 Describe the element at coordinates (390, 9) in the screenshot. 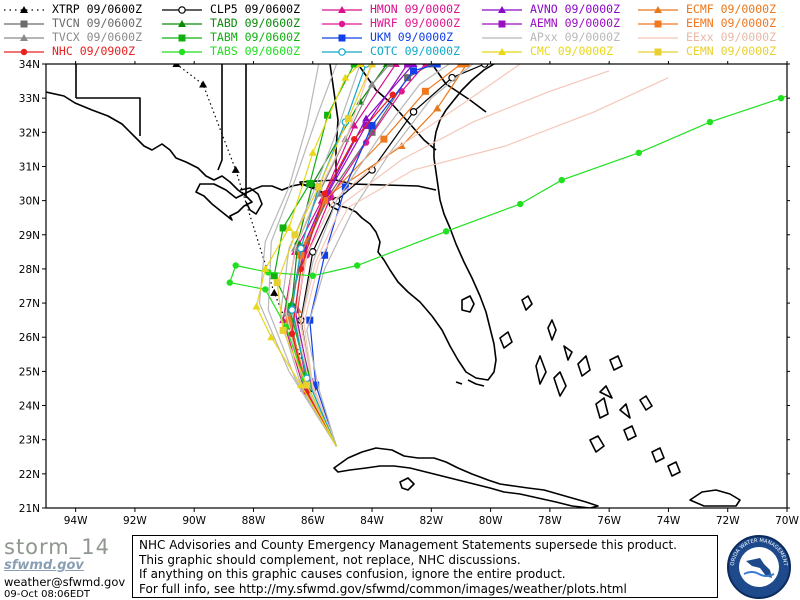

I see `legend-entry: HMON 09/0000Z` at that location.